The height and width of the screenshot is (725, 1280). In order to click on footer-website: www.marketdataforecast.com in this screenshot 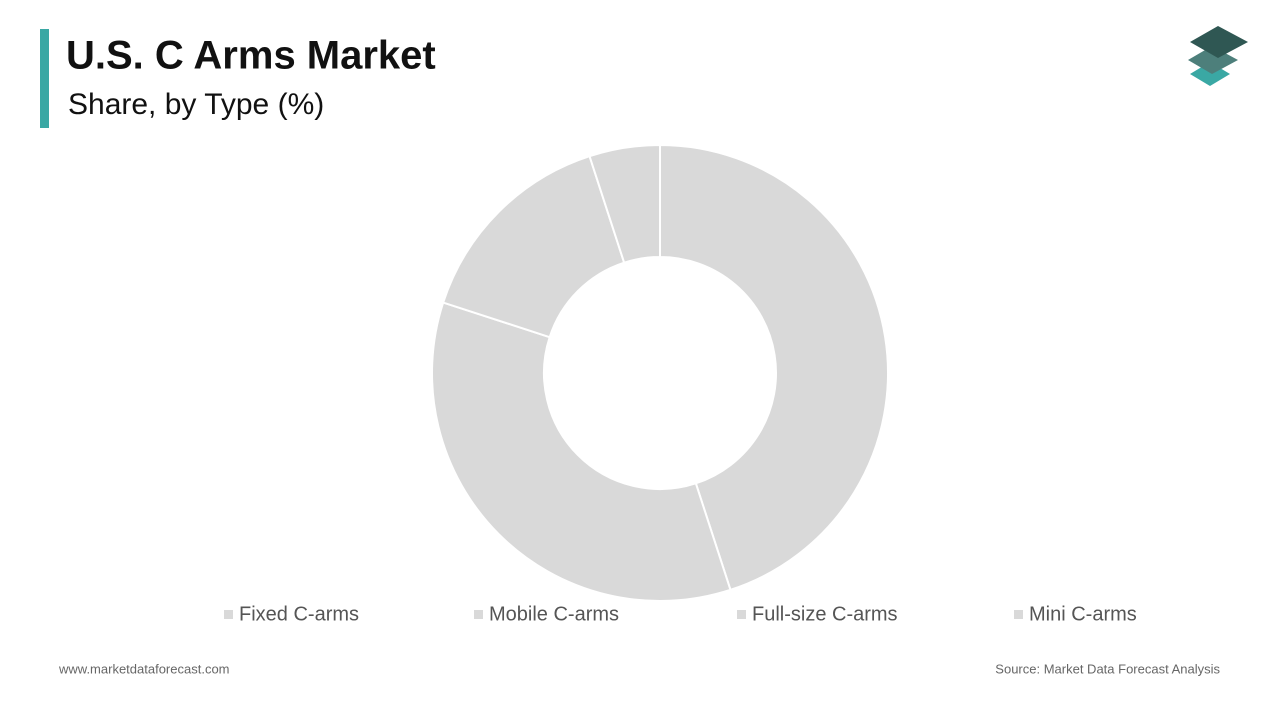, I will do `click(144, 668)`.